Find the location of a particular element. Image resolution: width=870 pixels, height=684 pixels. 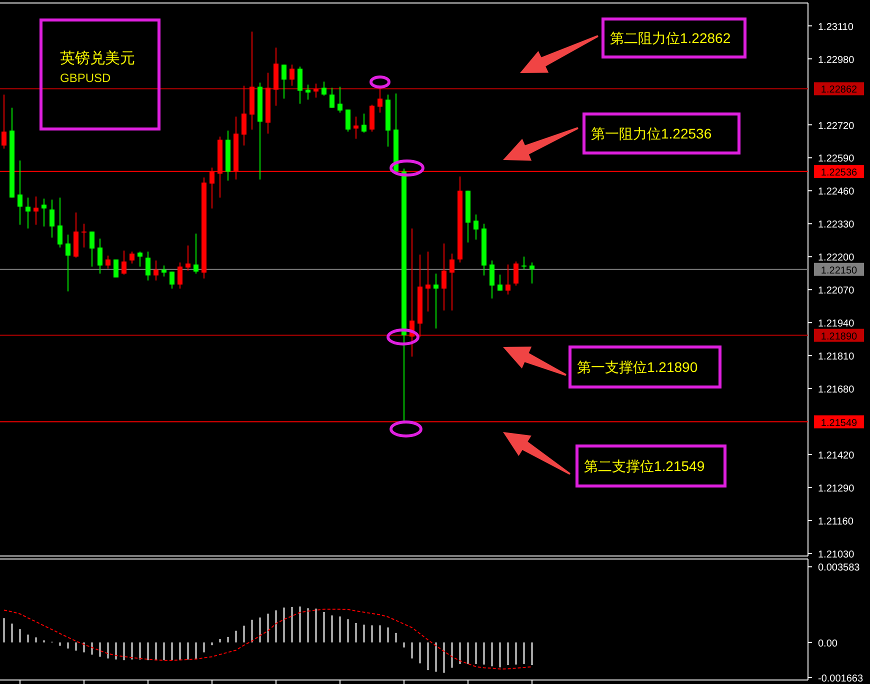

text: 英镑兑美元 is located at coordinates (97, 58).